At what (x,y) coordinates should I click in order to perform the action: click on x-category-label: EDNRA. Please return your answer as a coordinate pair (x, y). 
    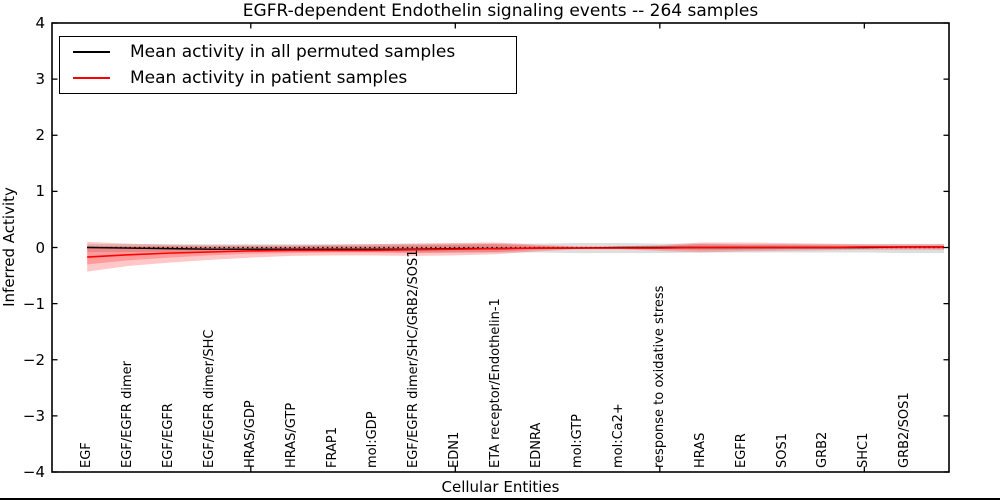
    Looking at the image, I should click on (537, 445).